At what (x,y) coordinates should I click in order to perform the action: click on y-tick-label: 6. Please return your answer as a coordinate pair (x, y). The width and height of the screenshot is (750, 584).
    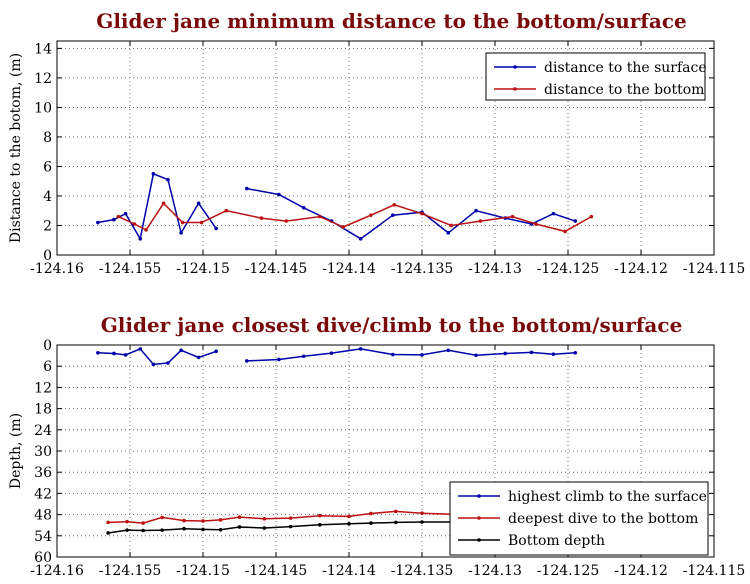
    Looking at the image, I should click on (47, 167).